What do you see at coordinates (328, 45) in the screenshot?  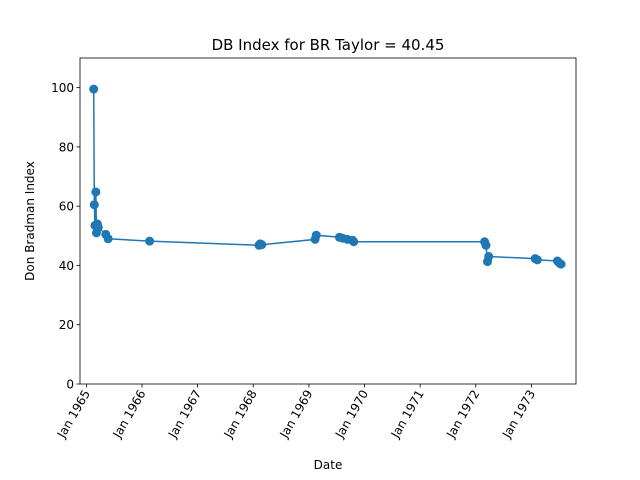 I see `chart-title: DB Index for BR Taylor = 40.45` at bounding box center [328, 45].